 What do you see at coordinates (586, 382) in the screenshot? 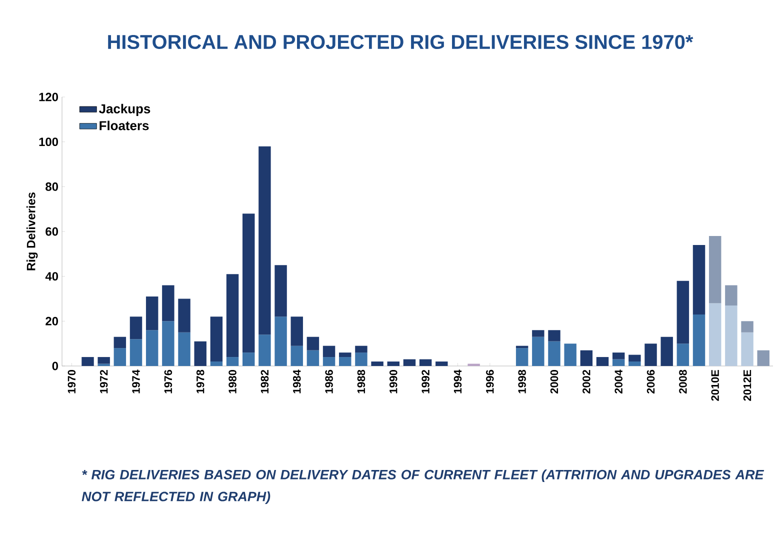
I see `x-tick-label: 2002` at bounding box center [586, 382].